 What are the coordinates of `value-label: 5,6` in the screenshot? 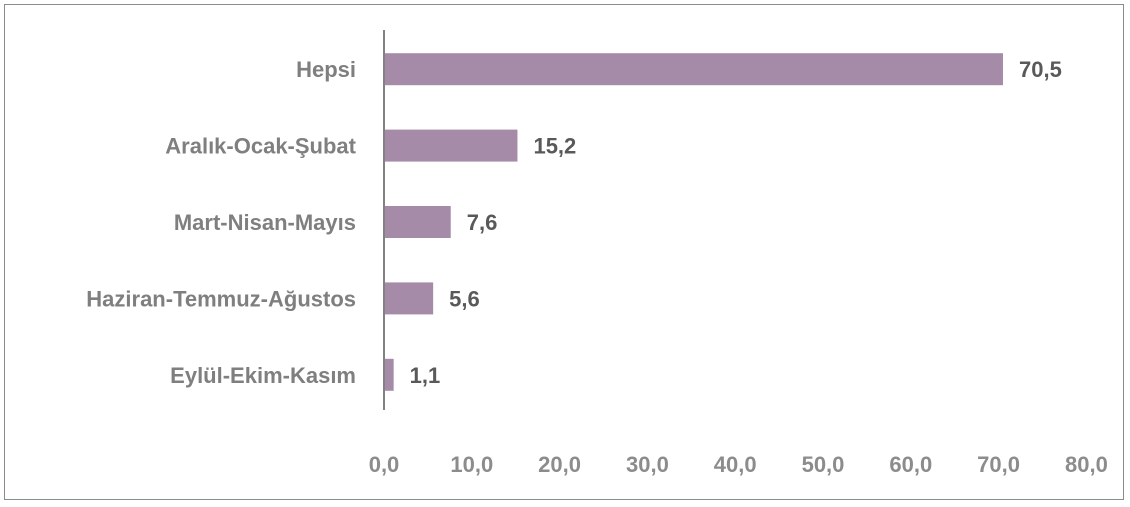 It's located at (464, 298).